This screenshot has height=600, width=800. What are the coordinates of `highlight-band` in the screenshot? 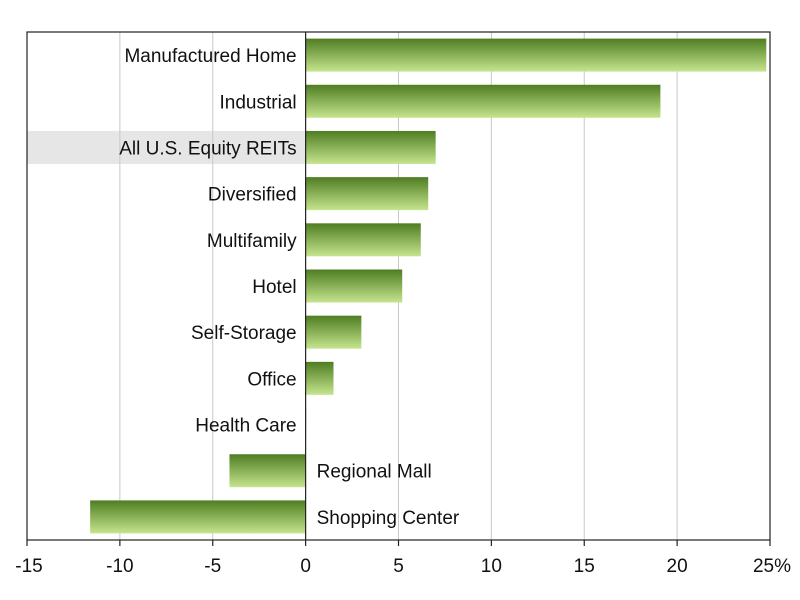 It's located at (166, 147).